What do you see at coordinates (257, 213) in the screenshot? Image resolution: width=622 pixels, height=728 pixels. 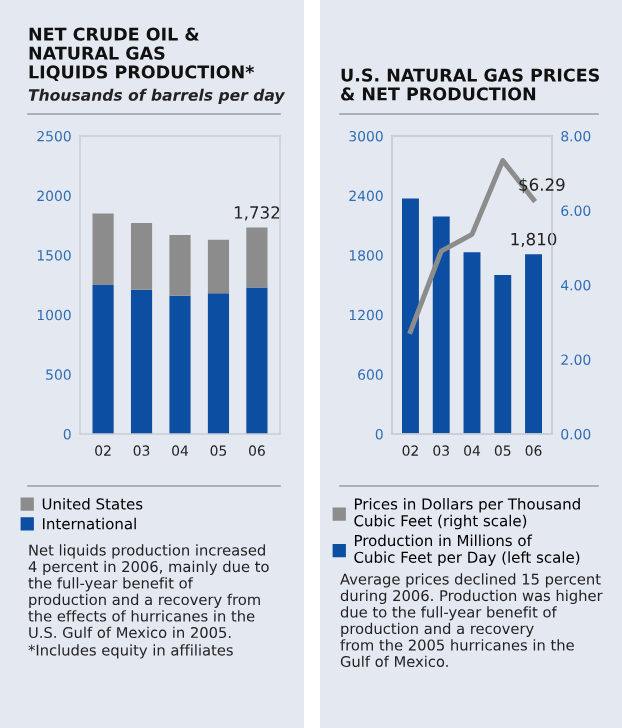 I see `total-label: 1,732` at bounding box center [257, 213].